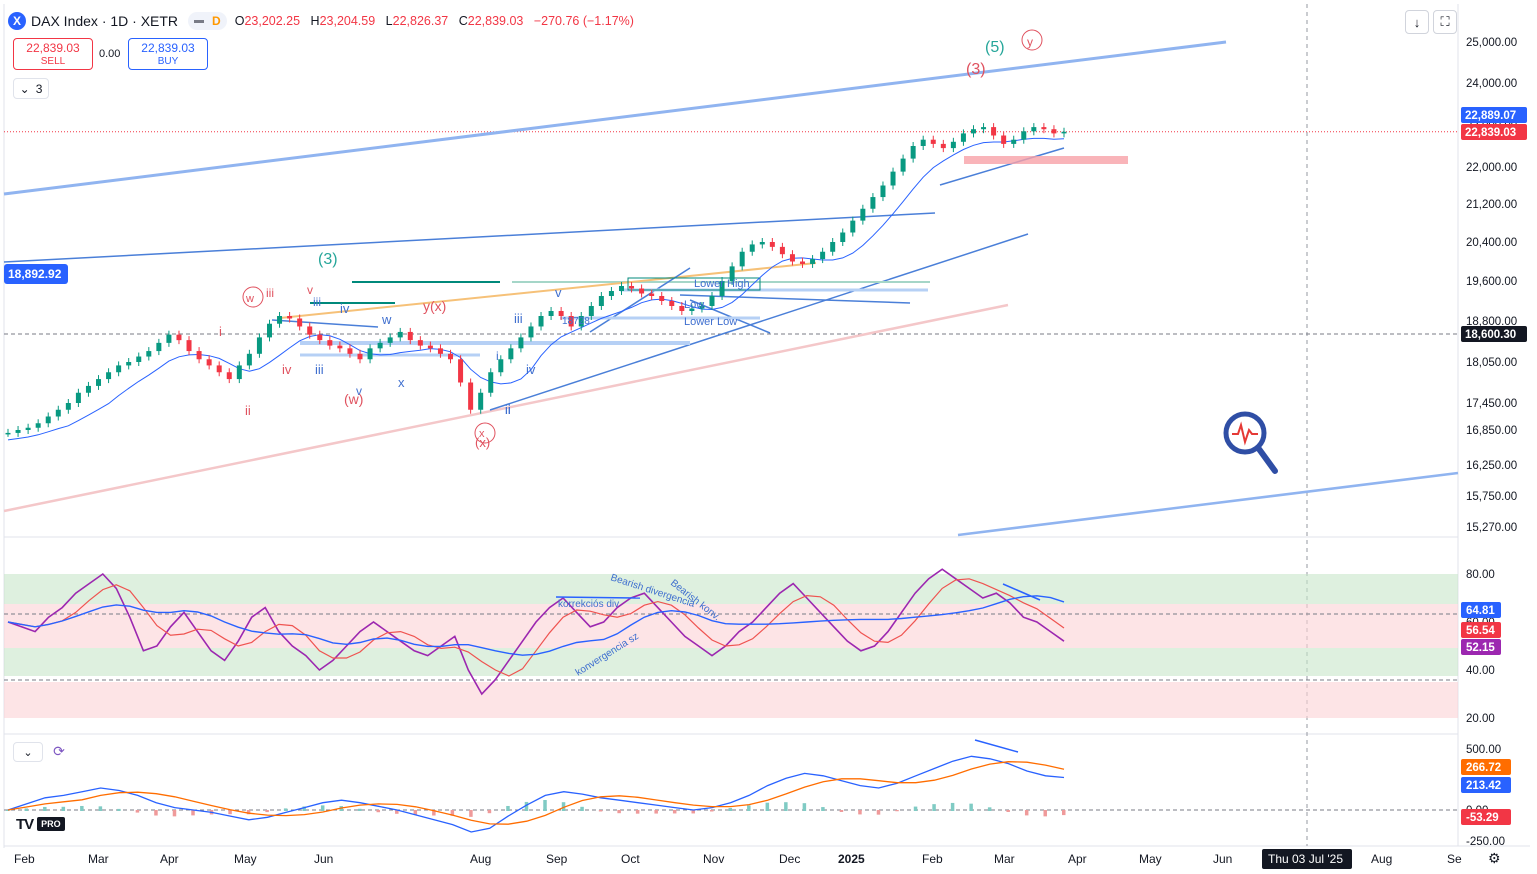 The width and height of the screenshot is (1537, 874). What do you see at coordinates (731, 700) in the screenshot?
I see `rsi-low-band` at bounding box center [731, 700].